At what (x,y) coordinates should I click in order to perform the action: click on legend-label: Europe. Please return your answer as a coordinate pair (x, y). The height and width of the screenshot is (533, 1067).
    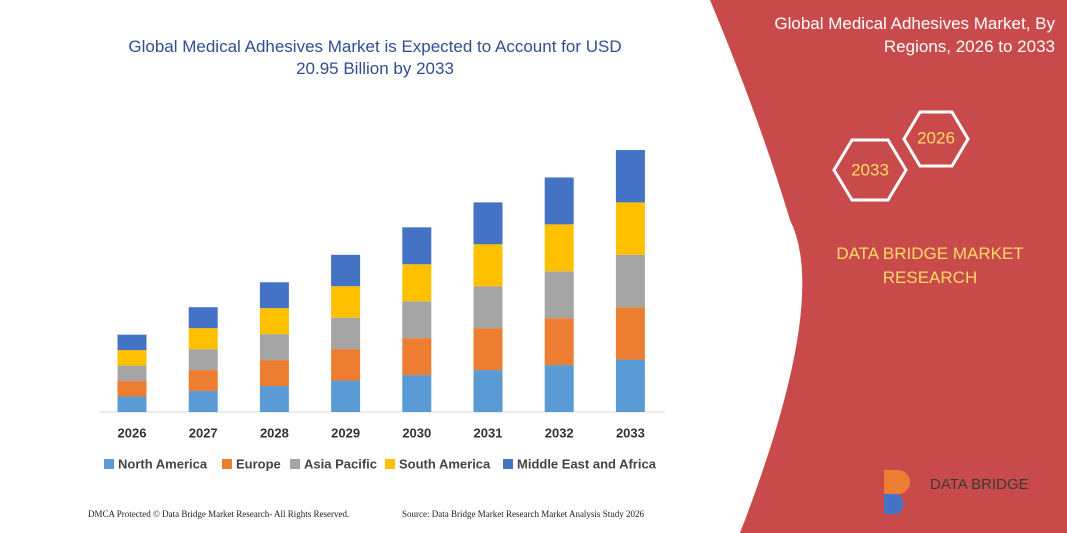
    Looking at the image, I should click on (258, 463).